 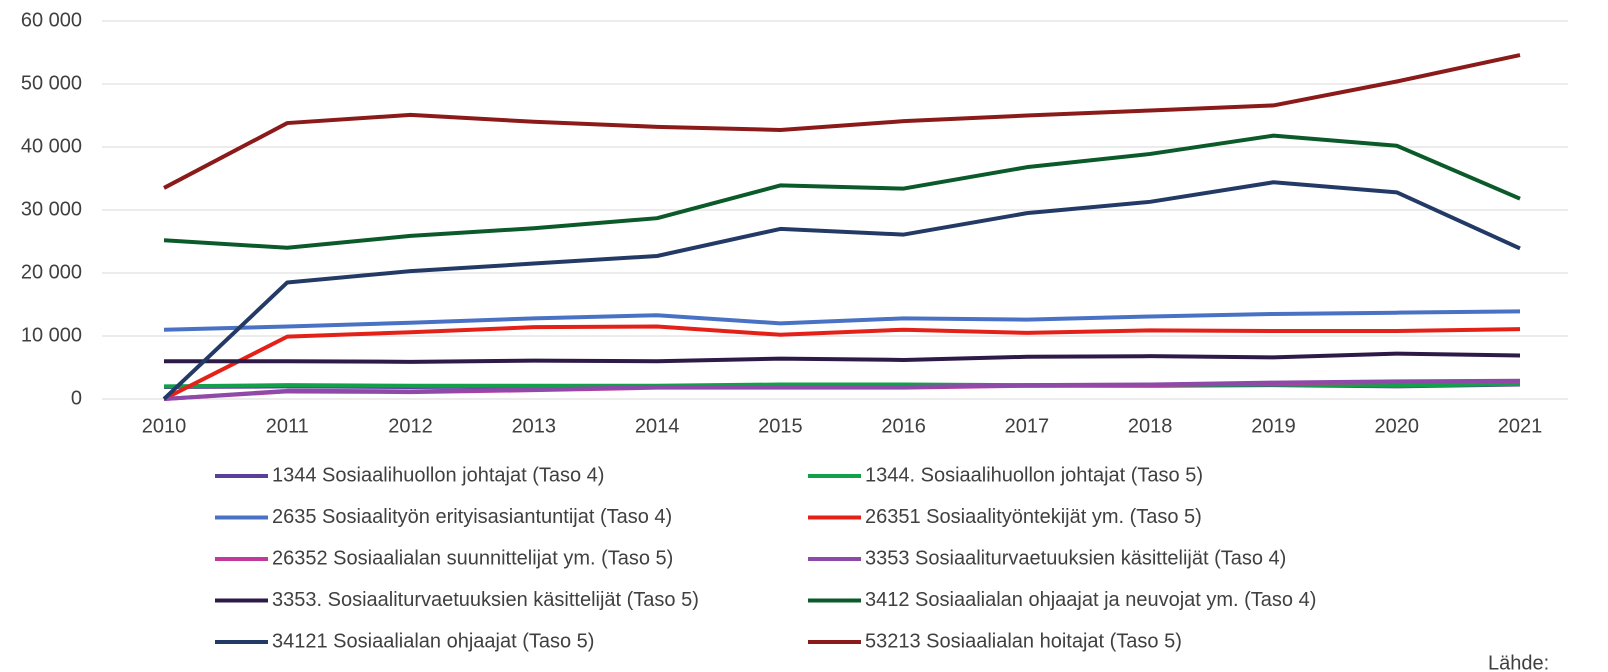 What do you see at coordinates (51, 272) in the screenshot?
I see `y-tick-label: 20 000` at bounding box center [51, 272].